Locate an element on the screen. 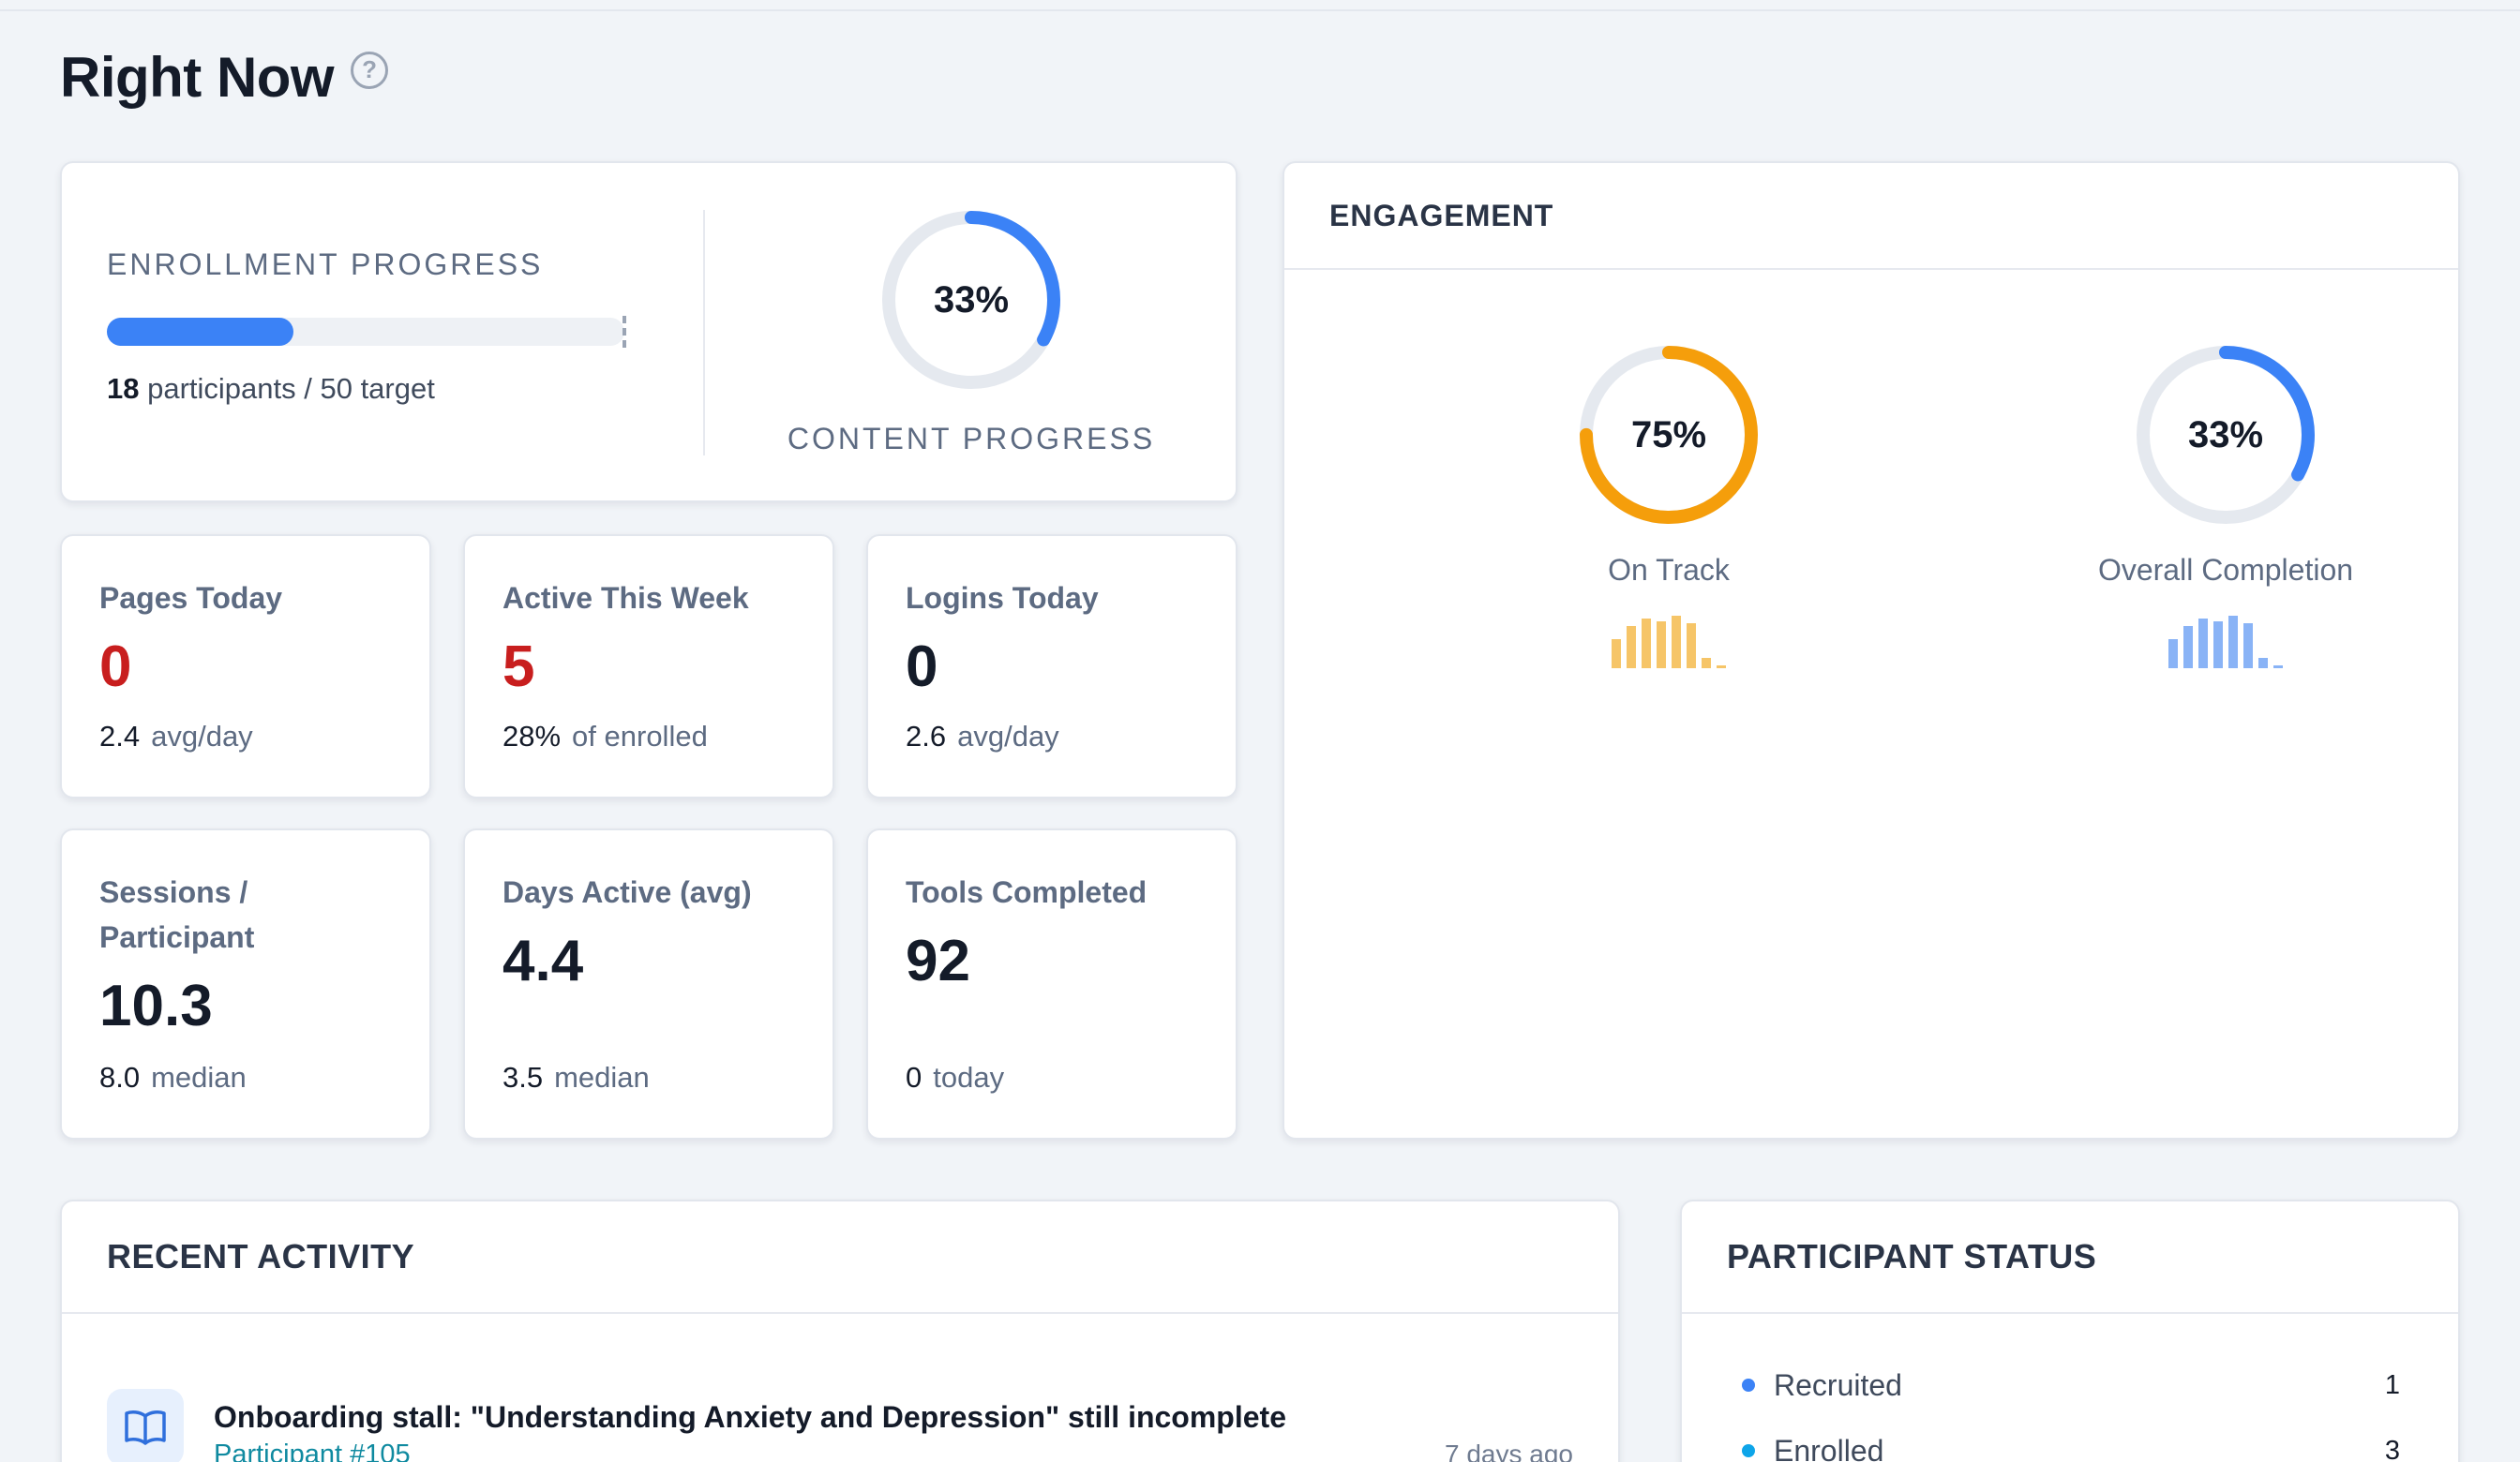 Image resolution: width=2520 pixels, height=1462 pixels. page-header: Right Now ? is located at coordinates (224, 77).